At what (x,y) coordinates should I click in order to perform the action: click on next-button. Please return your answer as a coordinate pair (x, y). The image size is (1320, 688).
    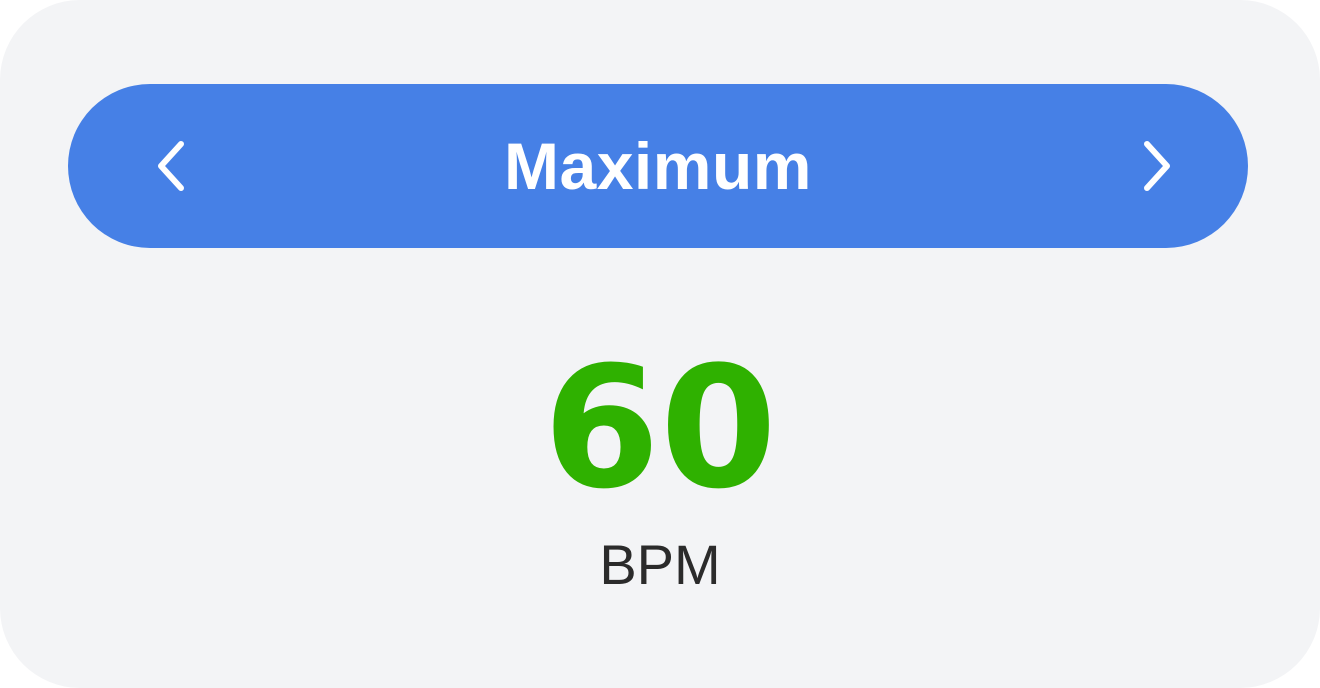
    Looking at the image, I should click on (1157, 166).